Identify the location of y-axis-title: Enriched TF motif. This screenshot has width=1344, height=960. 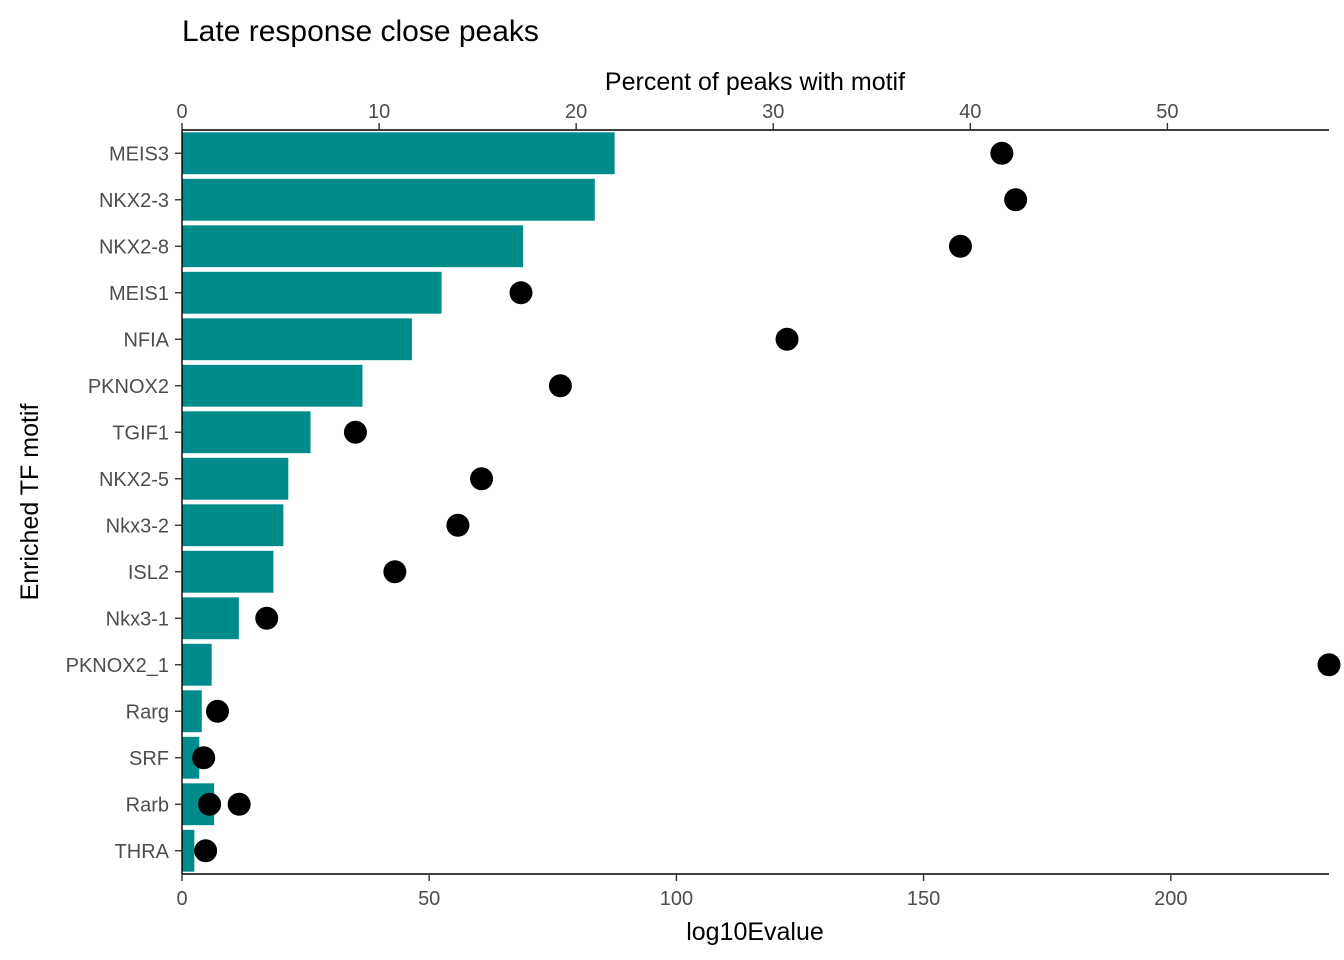
(30, 502).